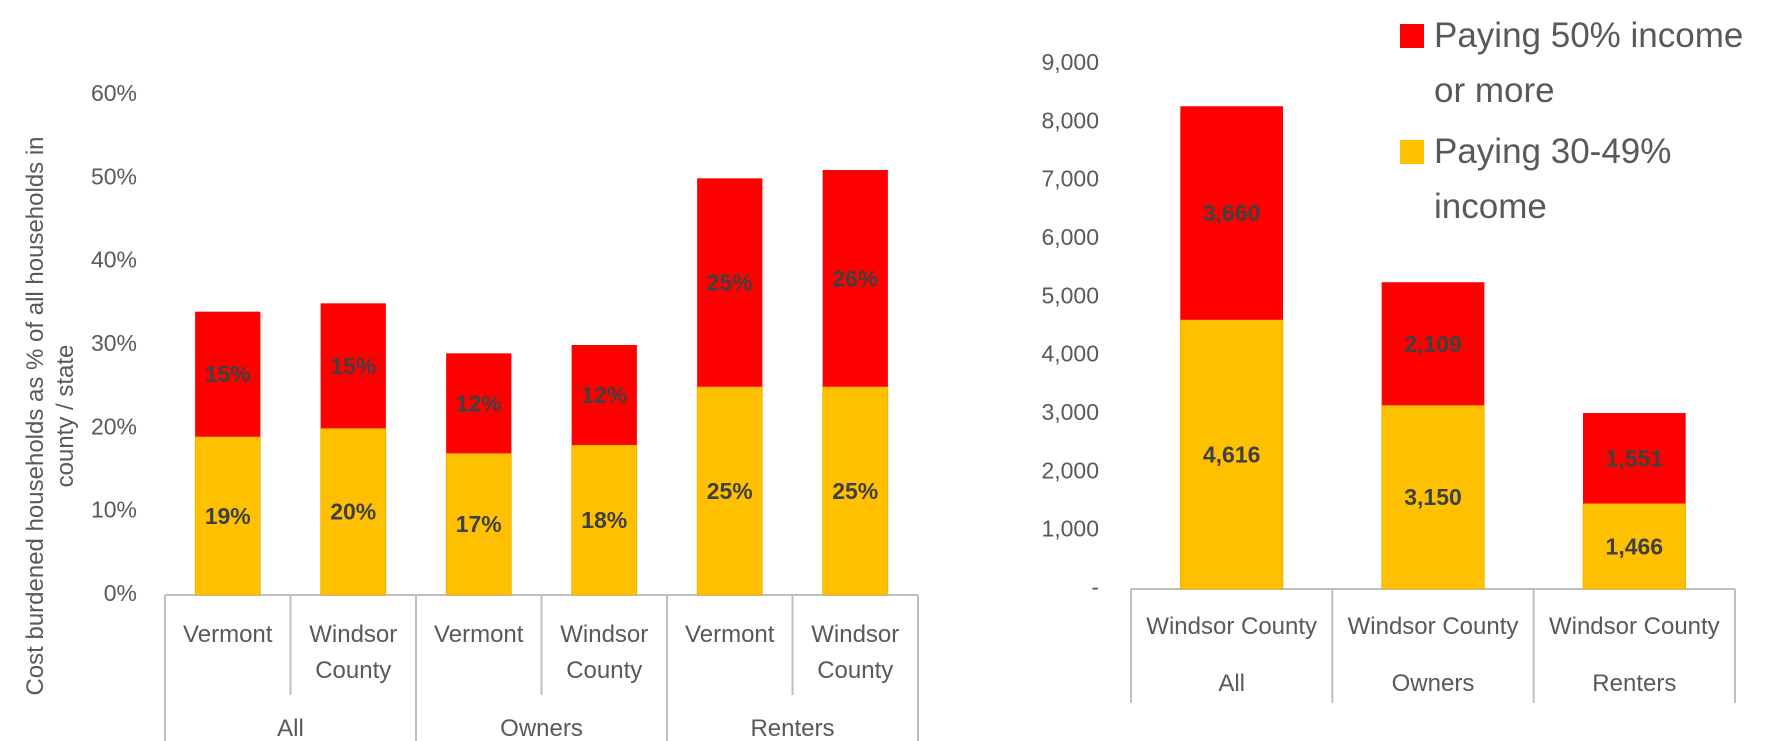  I want to click on y-tick-label: 40%, so click(114, 260).